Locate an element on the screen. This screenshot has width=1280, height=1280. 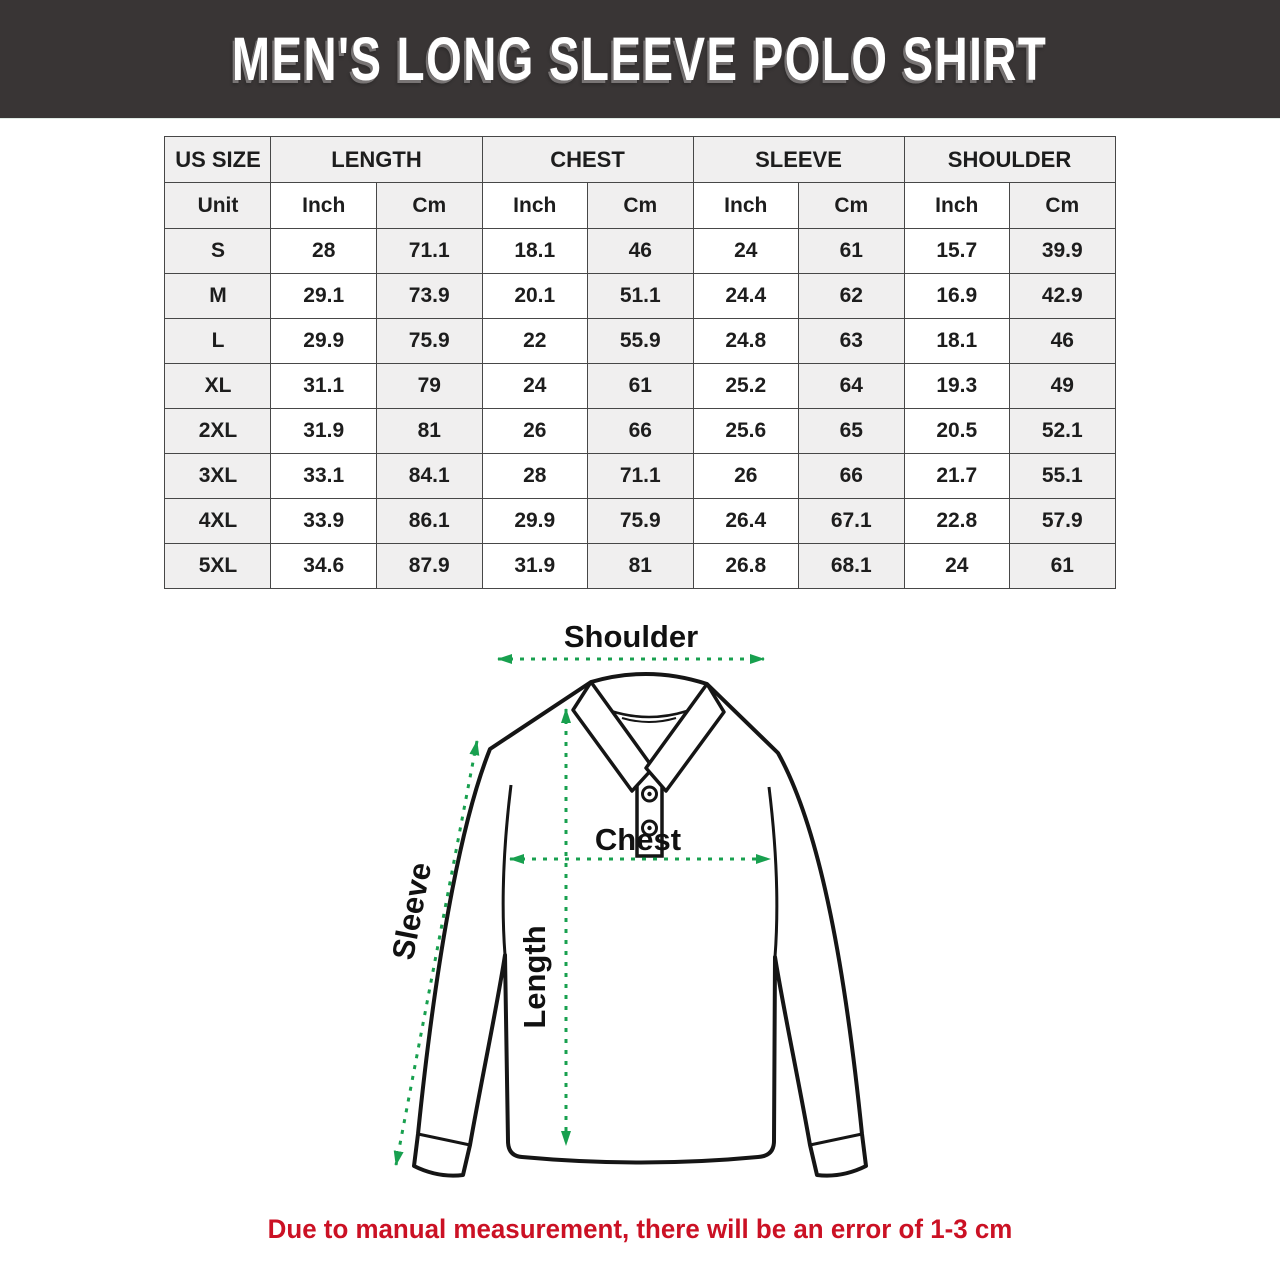
value-cell: 19.3 is located at coordinates (956, 386).